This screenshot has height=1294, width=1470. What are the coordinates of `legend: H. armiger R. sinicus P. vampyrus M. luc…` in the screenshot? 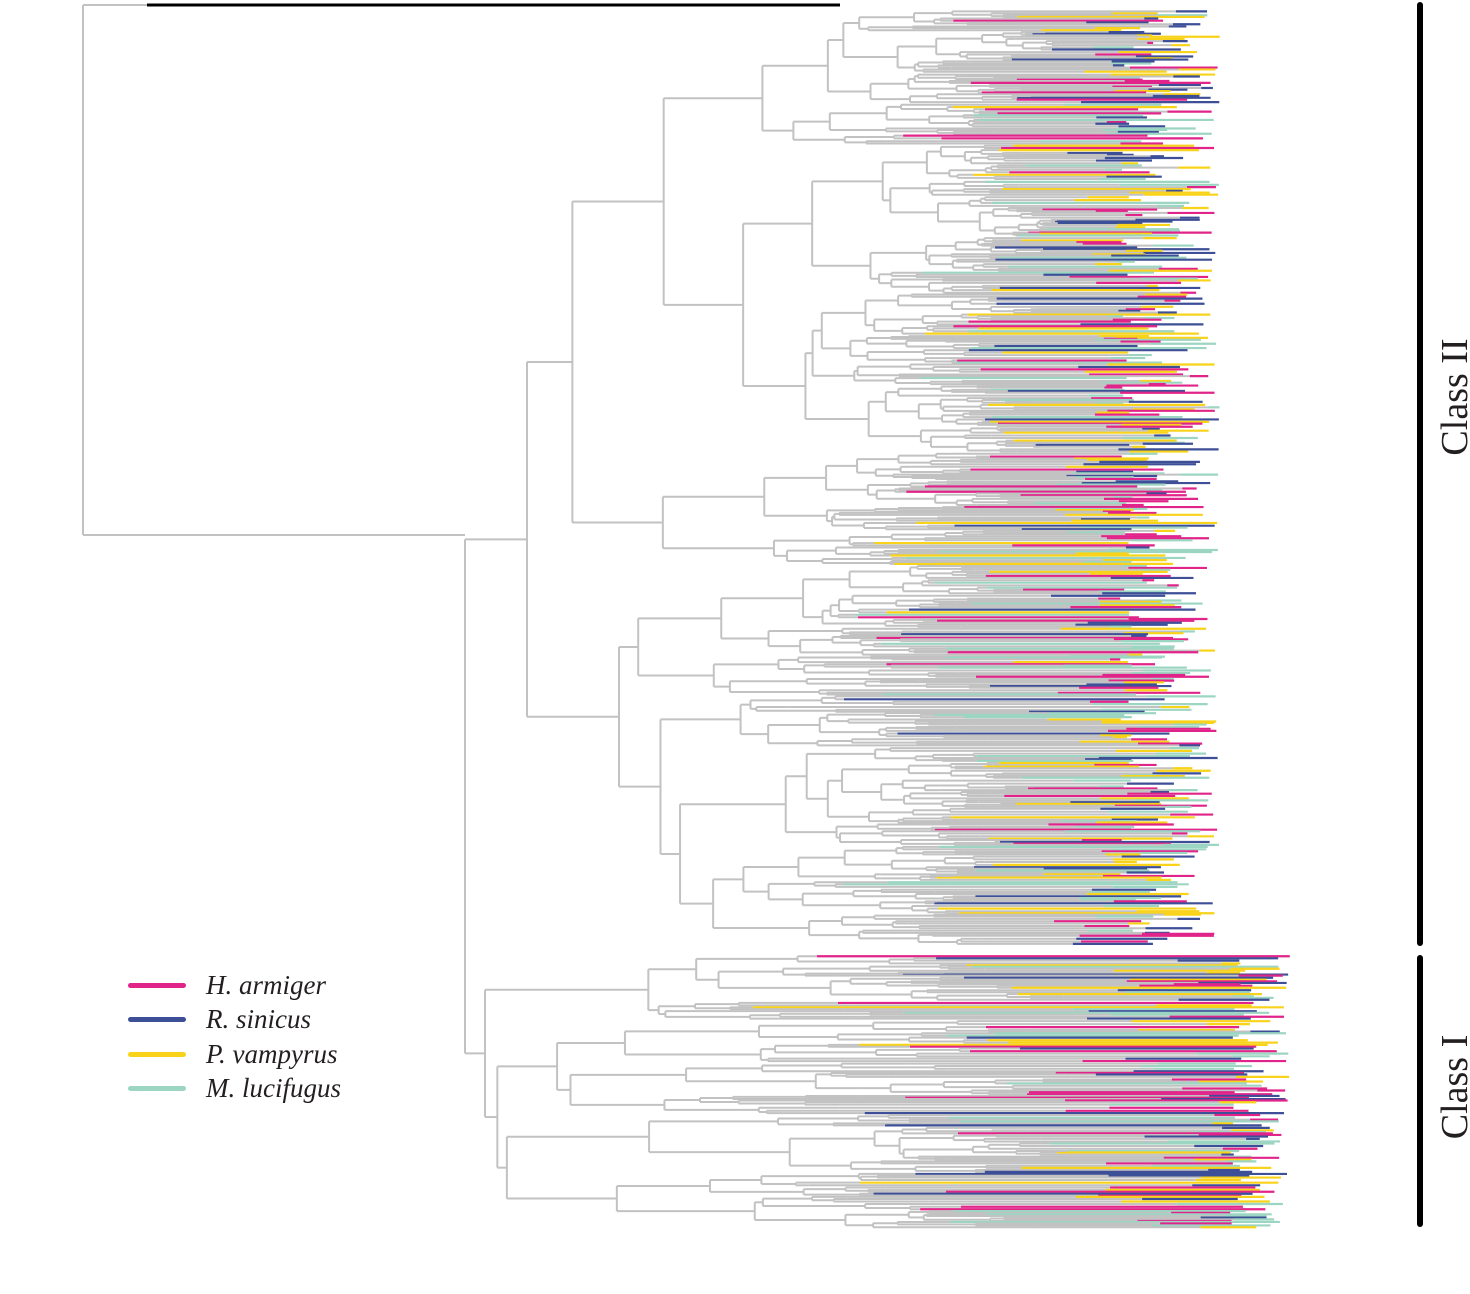 It's located at (234, 1037).